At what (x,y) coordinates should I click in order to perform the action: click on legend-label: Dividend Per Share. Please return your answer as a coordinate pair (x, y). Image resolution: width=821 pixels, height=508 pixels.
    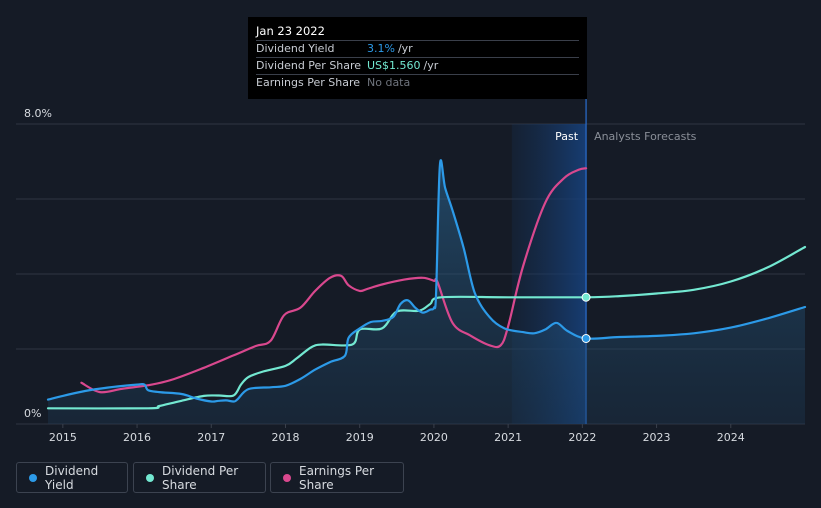
    Looking at the image, I should click on (200, 477).